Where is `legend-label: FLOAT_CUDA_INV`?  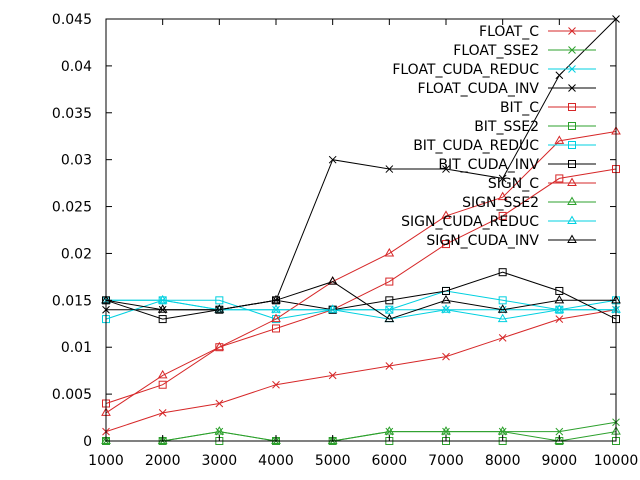
legend-label: FLOAT_CUDA_INV is located at coordinates (479, 89).